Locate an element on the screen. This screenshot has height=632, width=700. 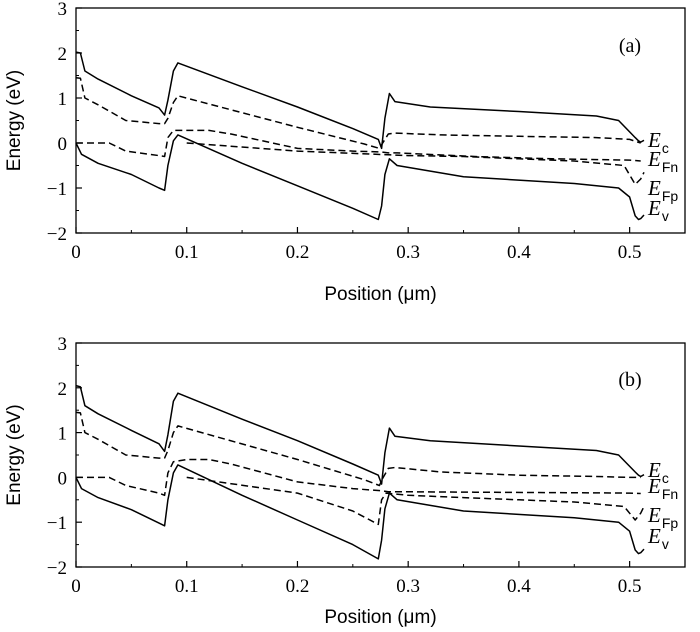
panel-label: (a) is located at coordinates (630, 46).